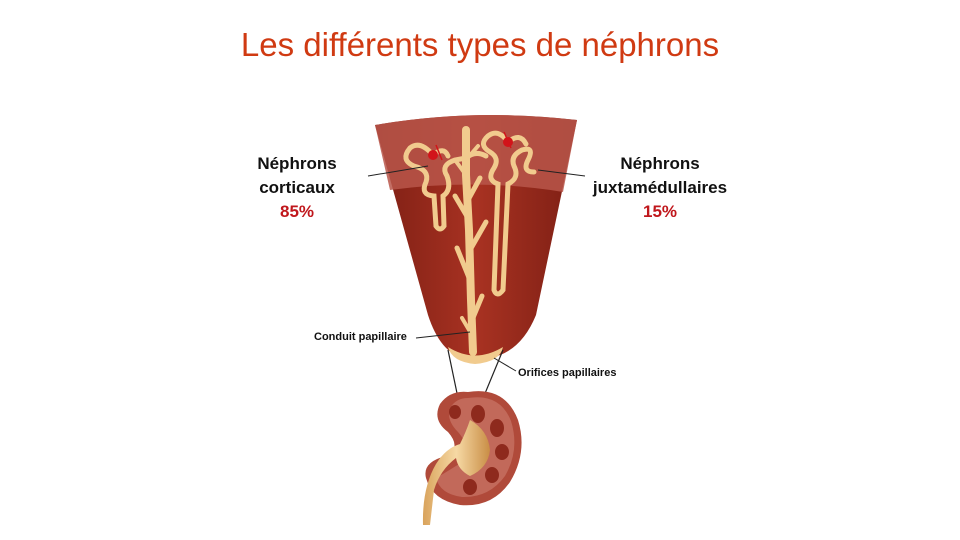  What do you see at coordinates (297, 163) in the screenshot?
I see `cortical-line1: Néphrons` at bounding box center [297, 163].